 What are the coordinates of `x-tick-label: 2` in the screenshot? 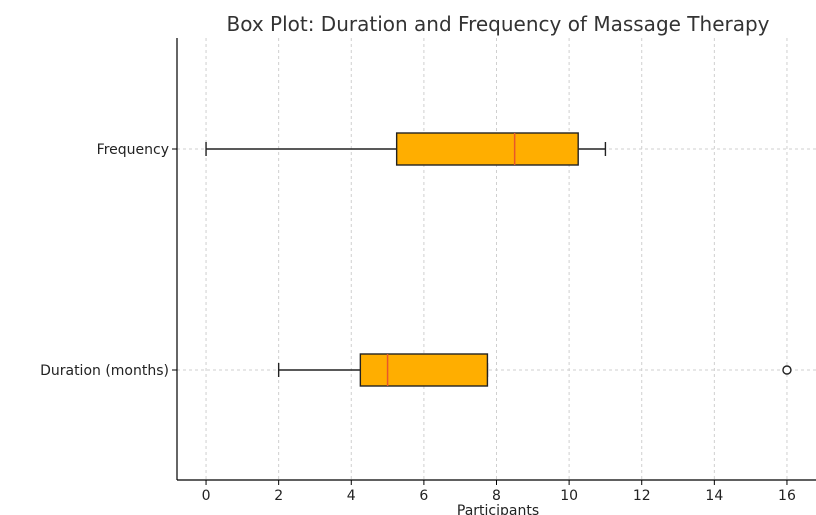 It's located at (278, 496).